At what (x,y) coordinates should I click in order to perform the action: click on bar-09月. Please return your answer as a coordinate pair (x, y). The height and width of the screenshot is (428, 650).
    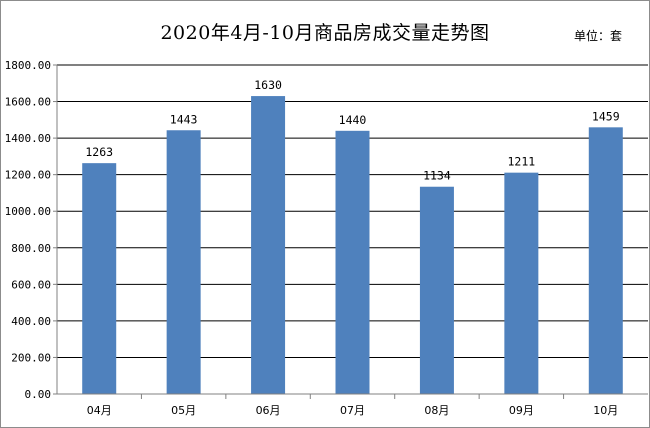
    Looking at the image, I should click on (521, 283).